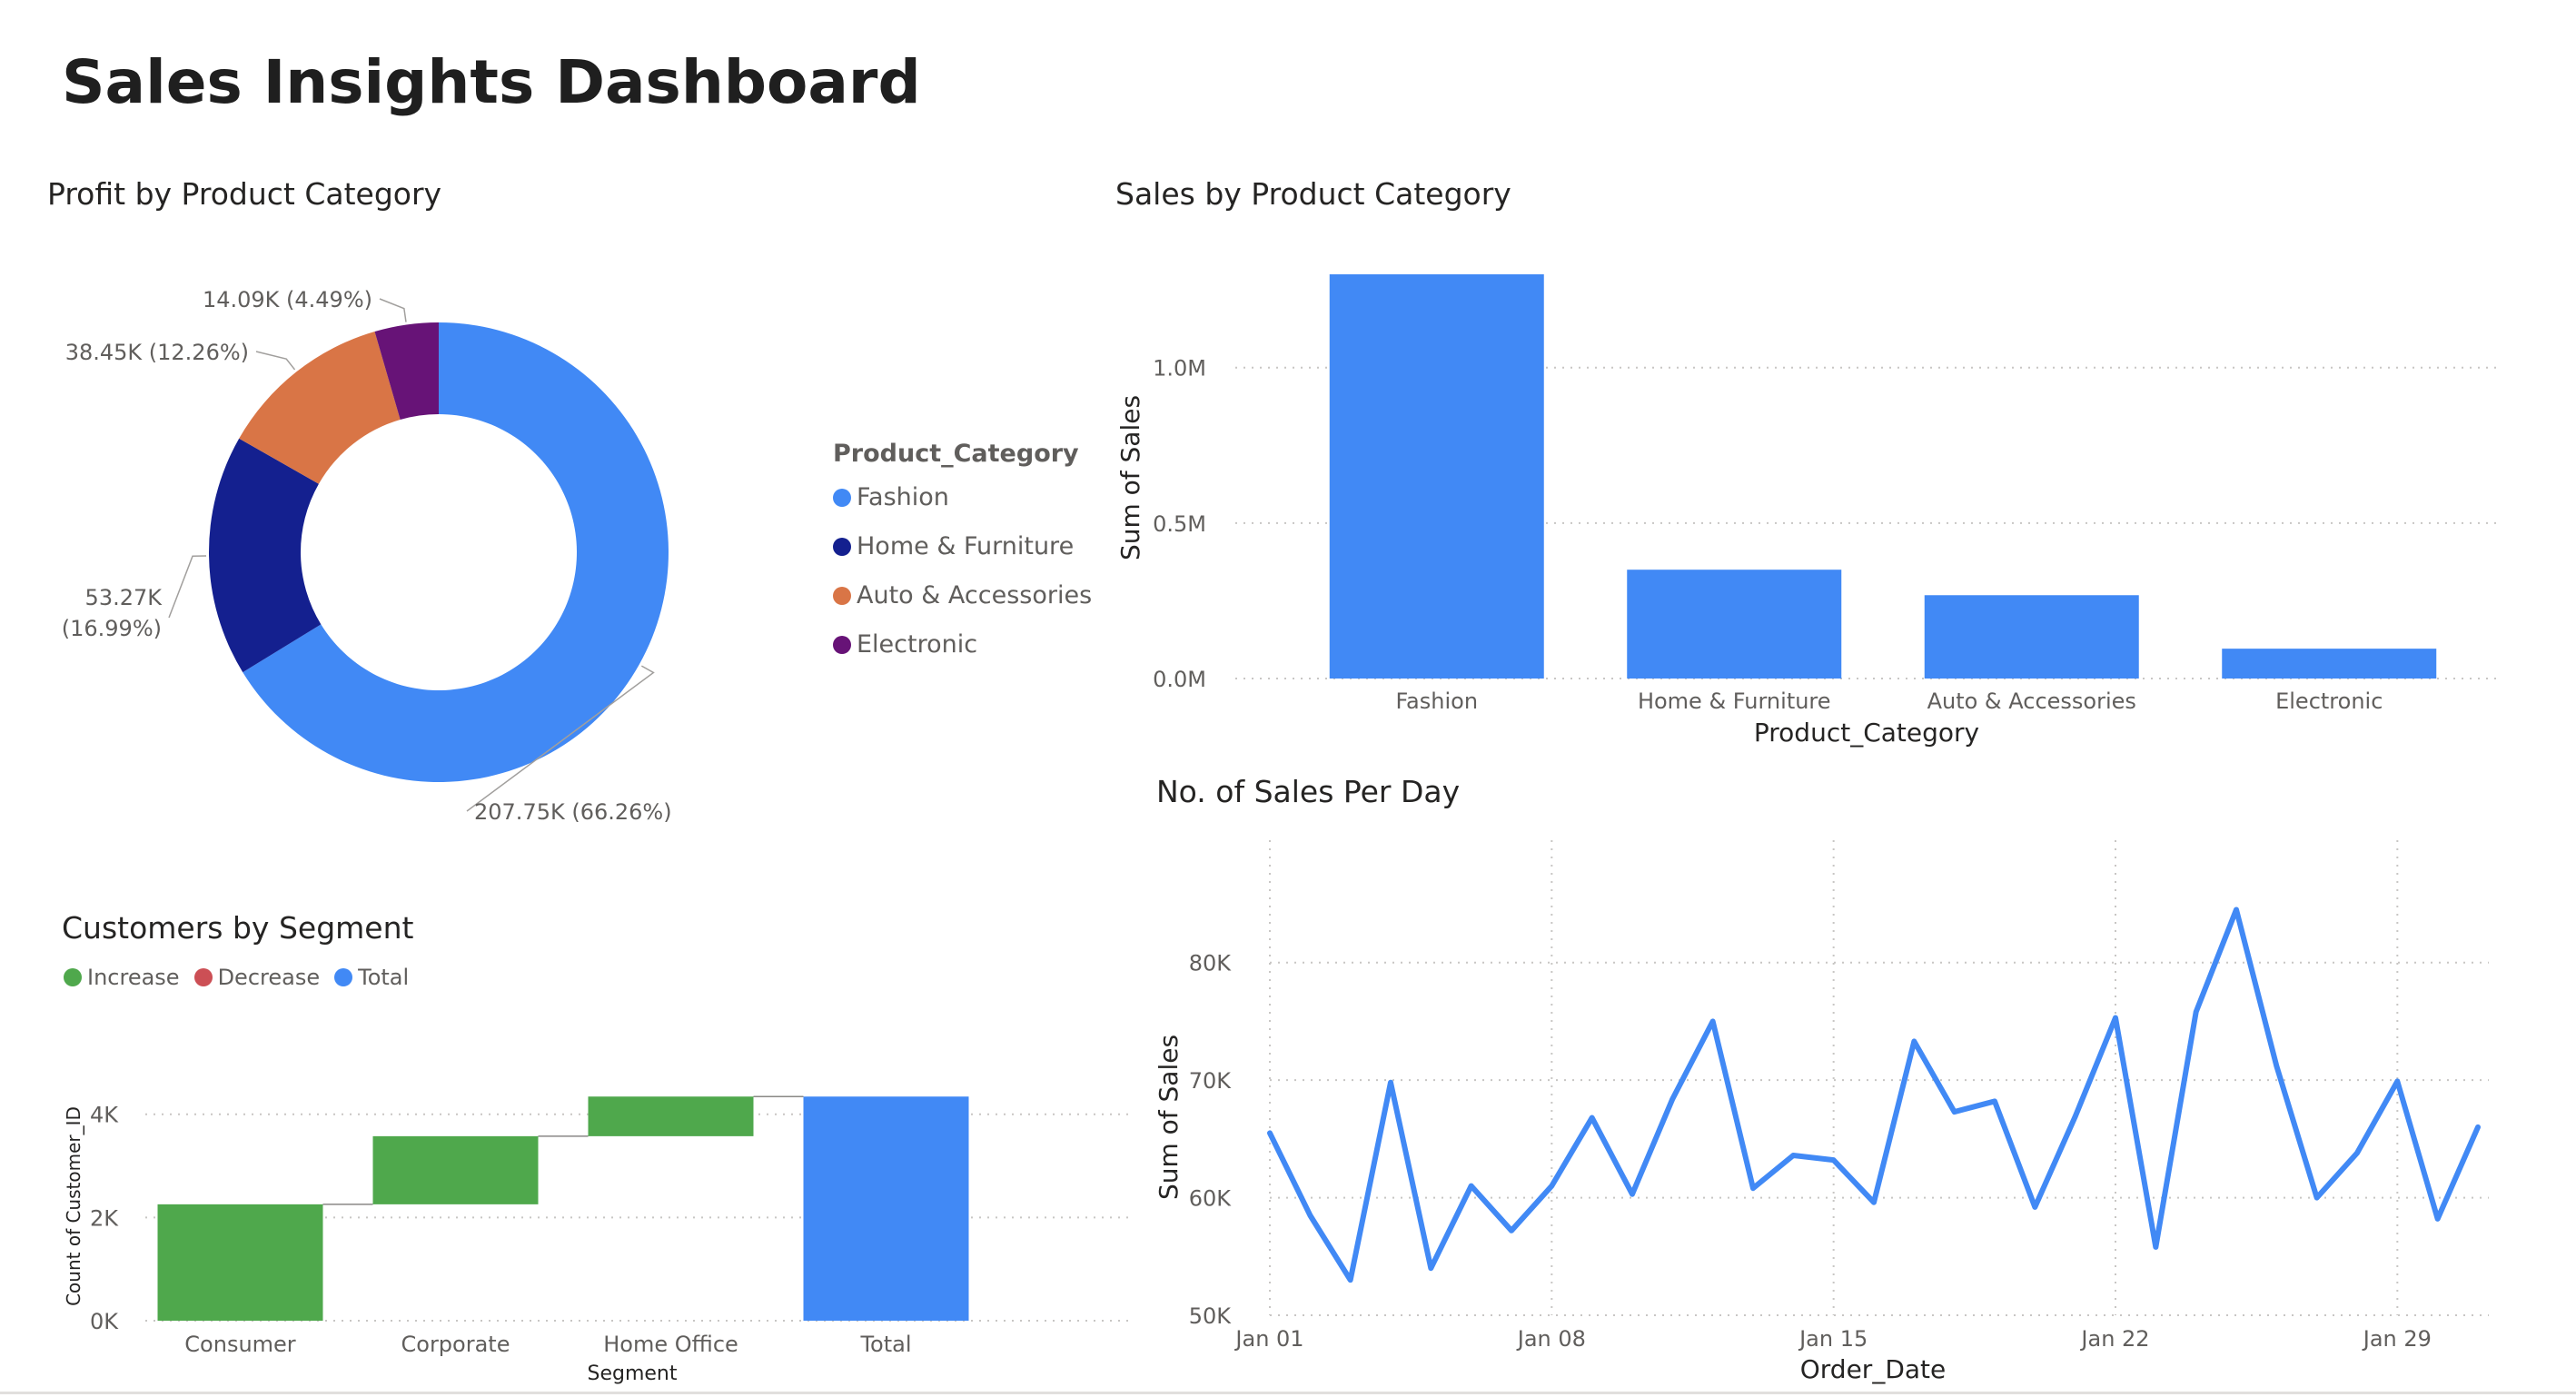  What do you see at coordinates (1268, 1339) in the screenshot?
I see `line-xtick-label: Jan 01` at bounding box center [1268, 1339].